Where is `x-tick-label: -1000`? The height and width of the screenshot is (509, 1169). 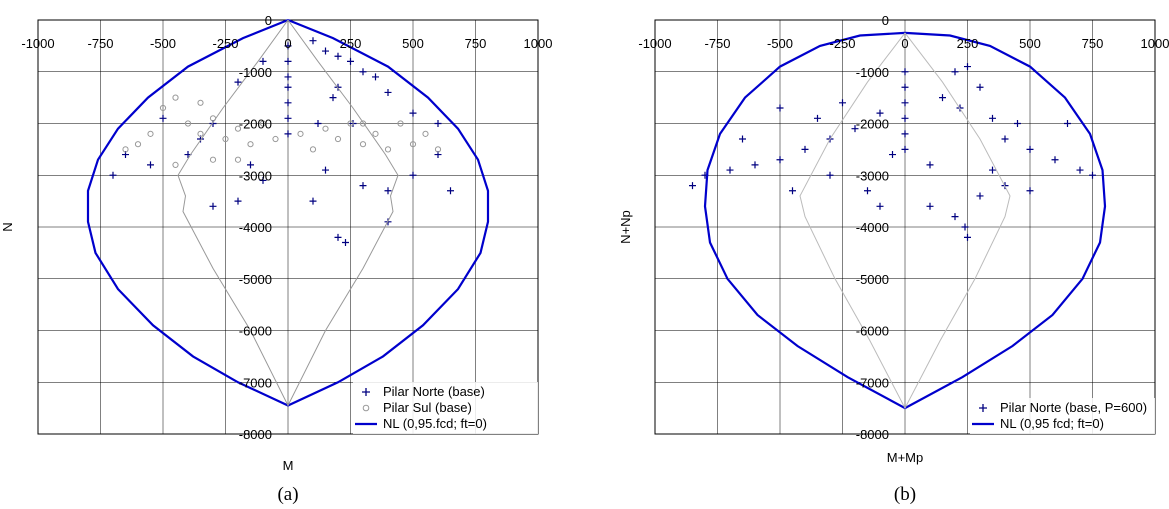
x-tick-label: -1000 is located at coordinates (37, 43).